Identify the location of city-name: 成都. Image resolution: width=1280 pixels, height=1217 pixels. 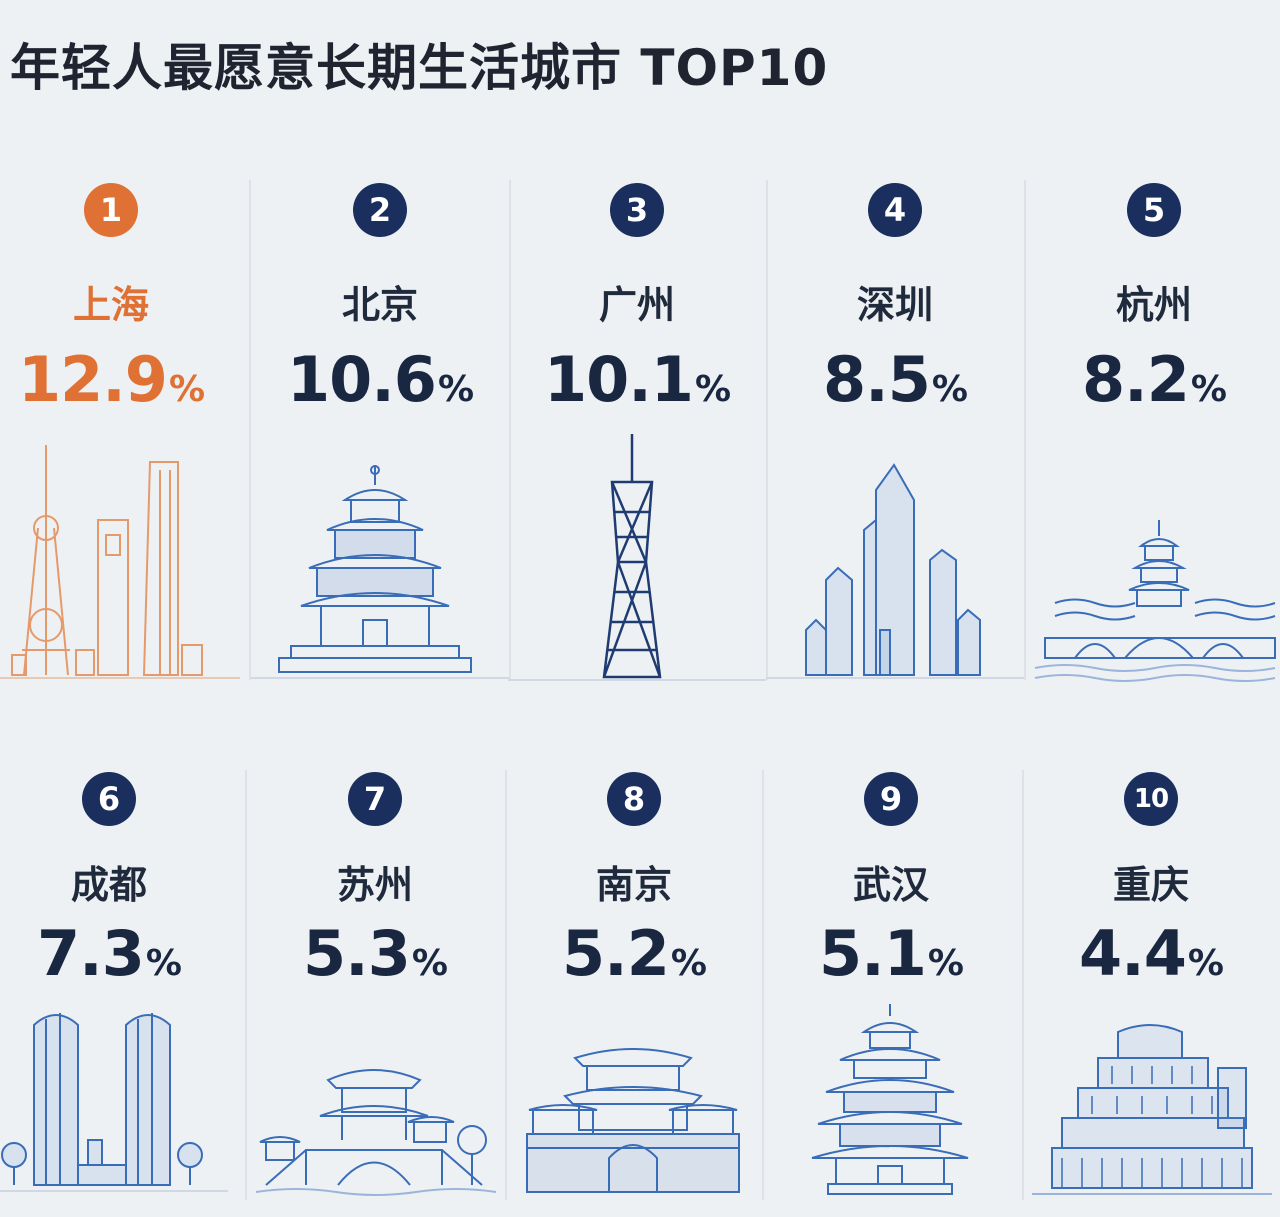
(108, 885).